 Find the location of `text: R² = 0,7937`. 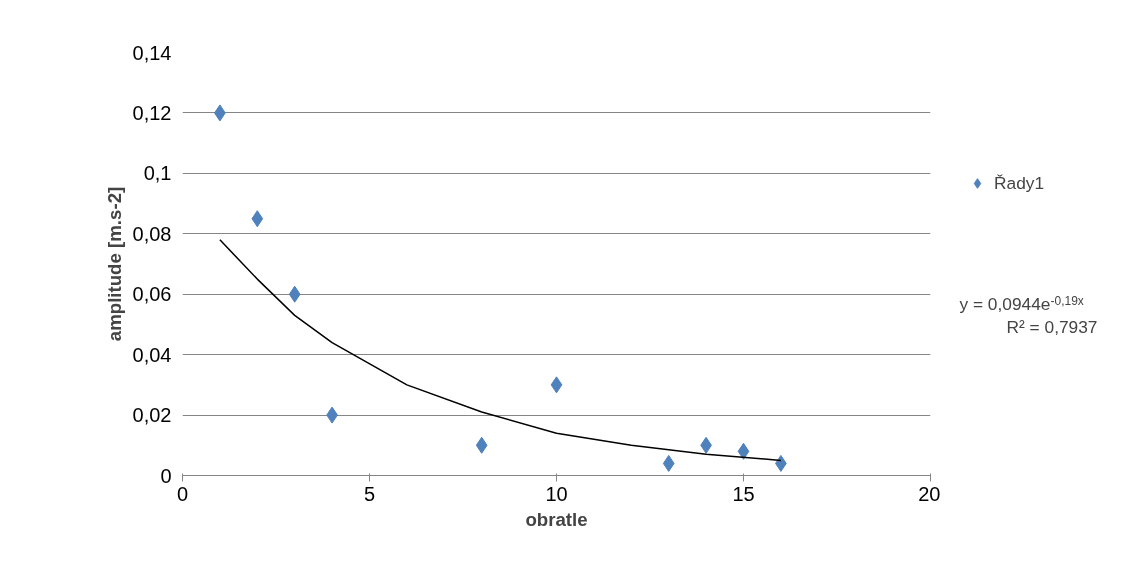

text: R² = 0,7937 is located at coordinates (1052, 327).